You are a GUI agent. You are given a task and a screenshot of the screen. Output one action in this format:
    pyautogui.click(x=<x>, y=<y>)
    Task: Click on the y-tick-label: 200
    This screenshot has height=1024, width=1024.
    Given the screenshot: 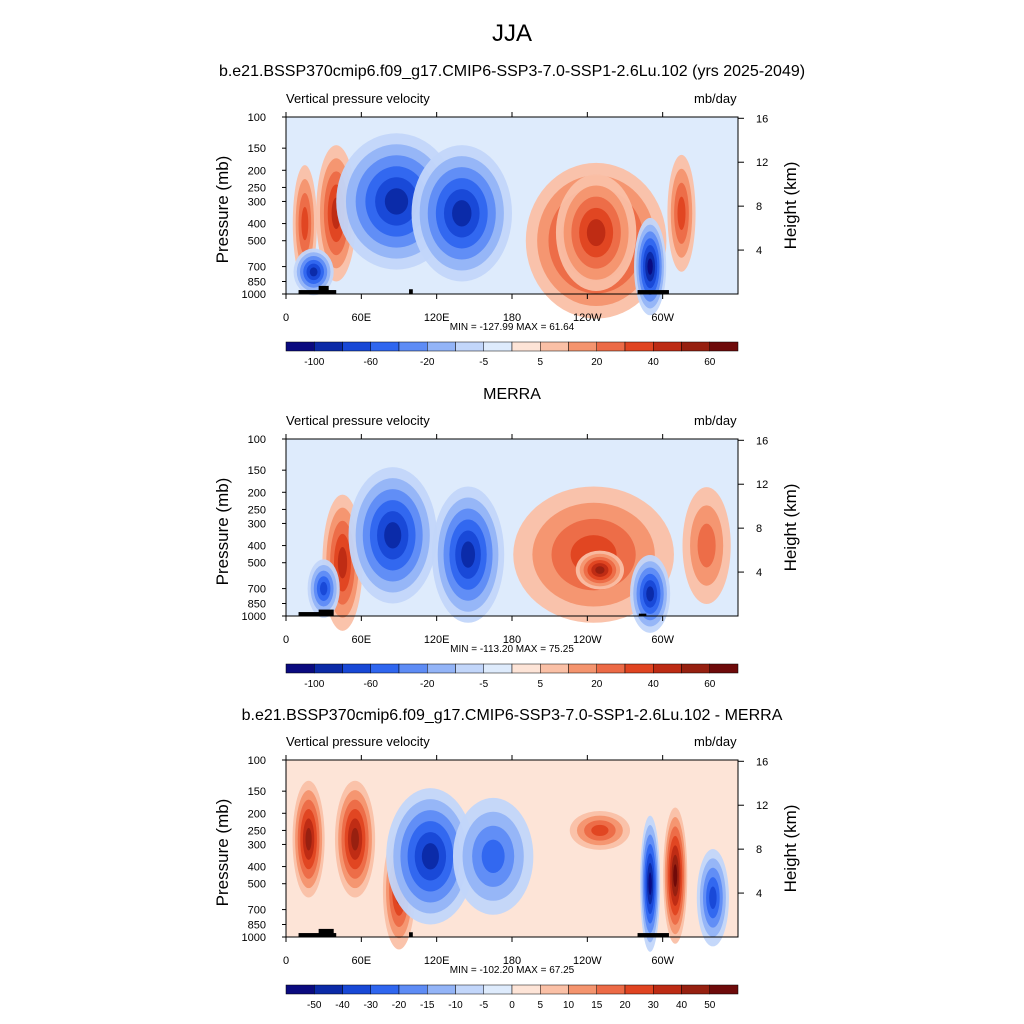 What is the action you would take?
    pyautogui.click(x=257, y=493)
    